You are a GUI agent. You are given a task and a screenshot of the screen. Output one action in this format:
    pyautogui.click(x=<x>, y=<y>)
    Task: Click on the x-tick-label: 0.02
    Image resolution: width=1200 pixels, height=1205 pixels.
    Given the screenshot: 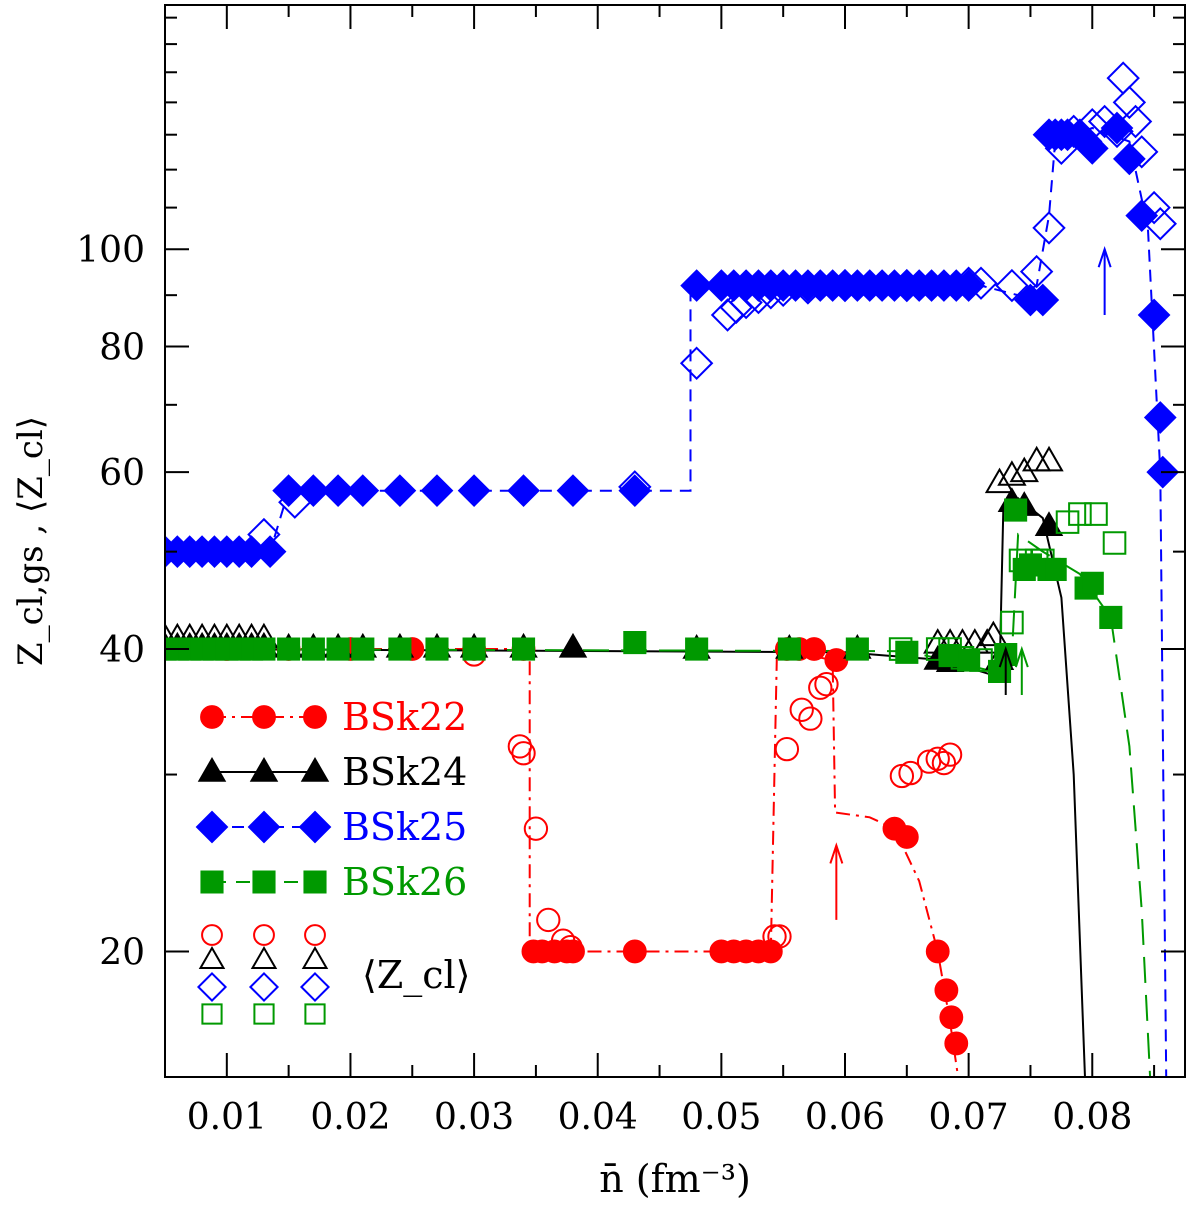 What is the action you would take?
    pyautogui.click(x=350, y=1117)
    